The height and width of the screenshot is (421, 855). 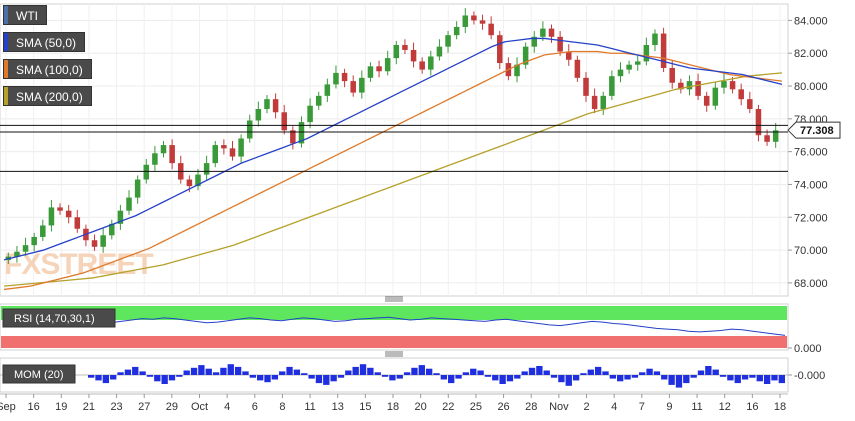 What do you see at coordinates (6, 69) in the screenshot?
I see `legend-swatch-sma100` at bounding box center [6, 69].